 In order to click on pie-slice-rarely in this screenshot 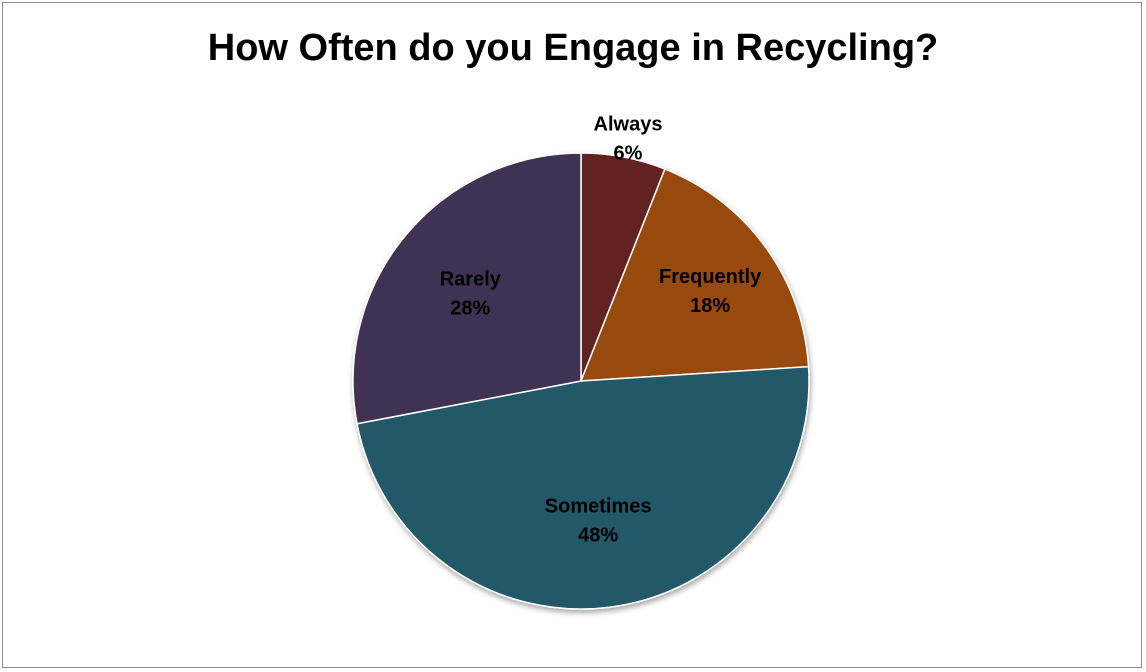, I will do `click(467, 288)`.